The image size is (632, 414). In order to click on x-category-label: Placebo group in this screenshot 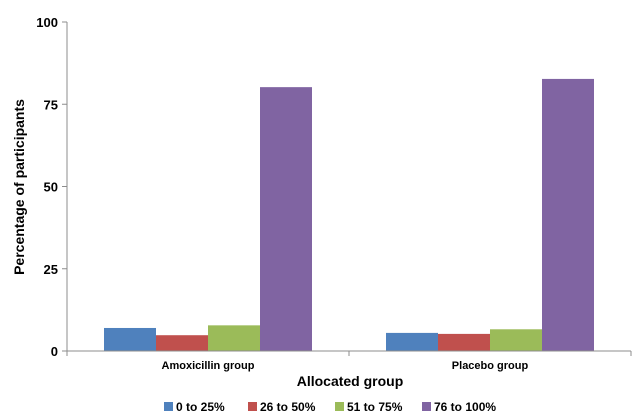, I will do `click(490, 366)`.